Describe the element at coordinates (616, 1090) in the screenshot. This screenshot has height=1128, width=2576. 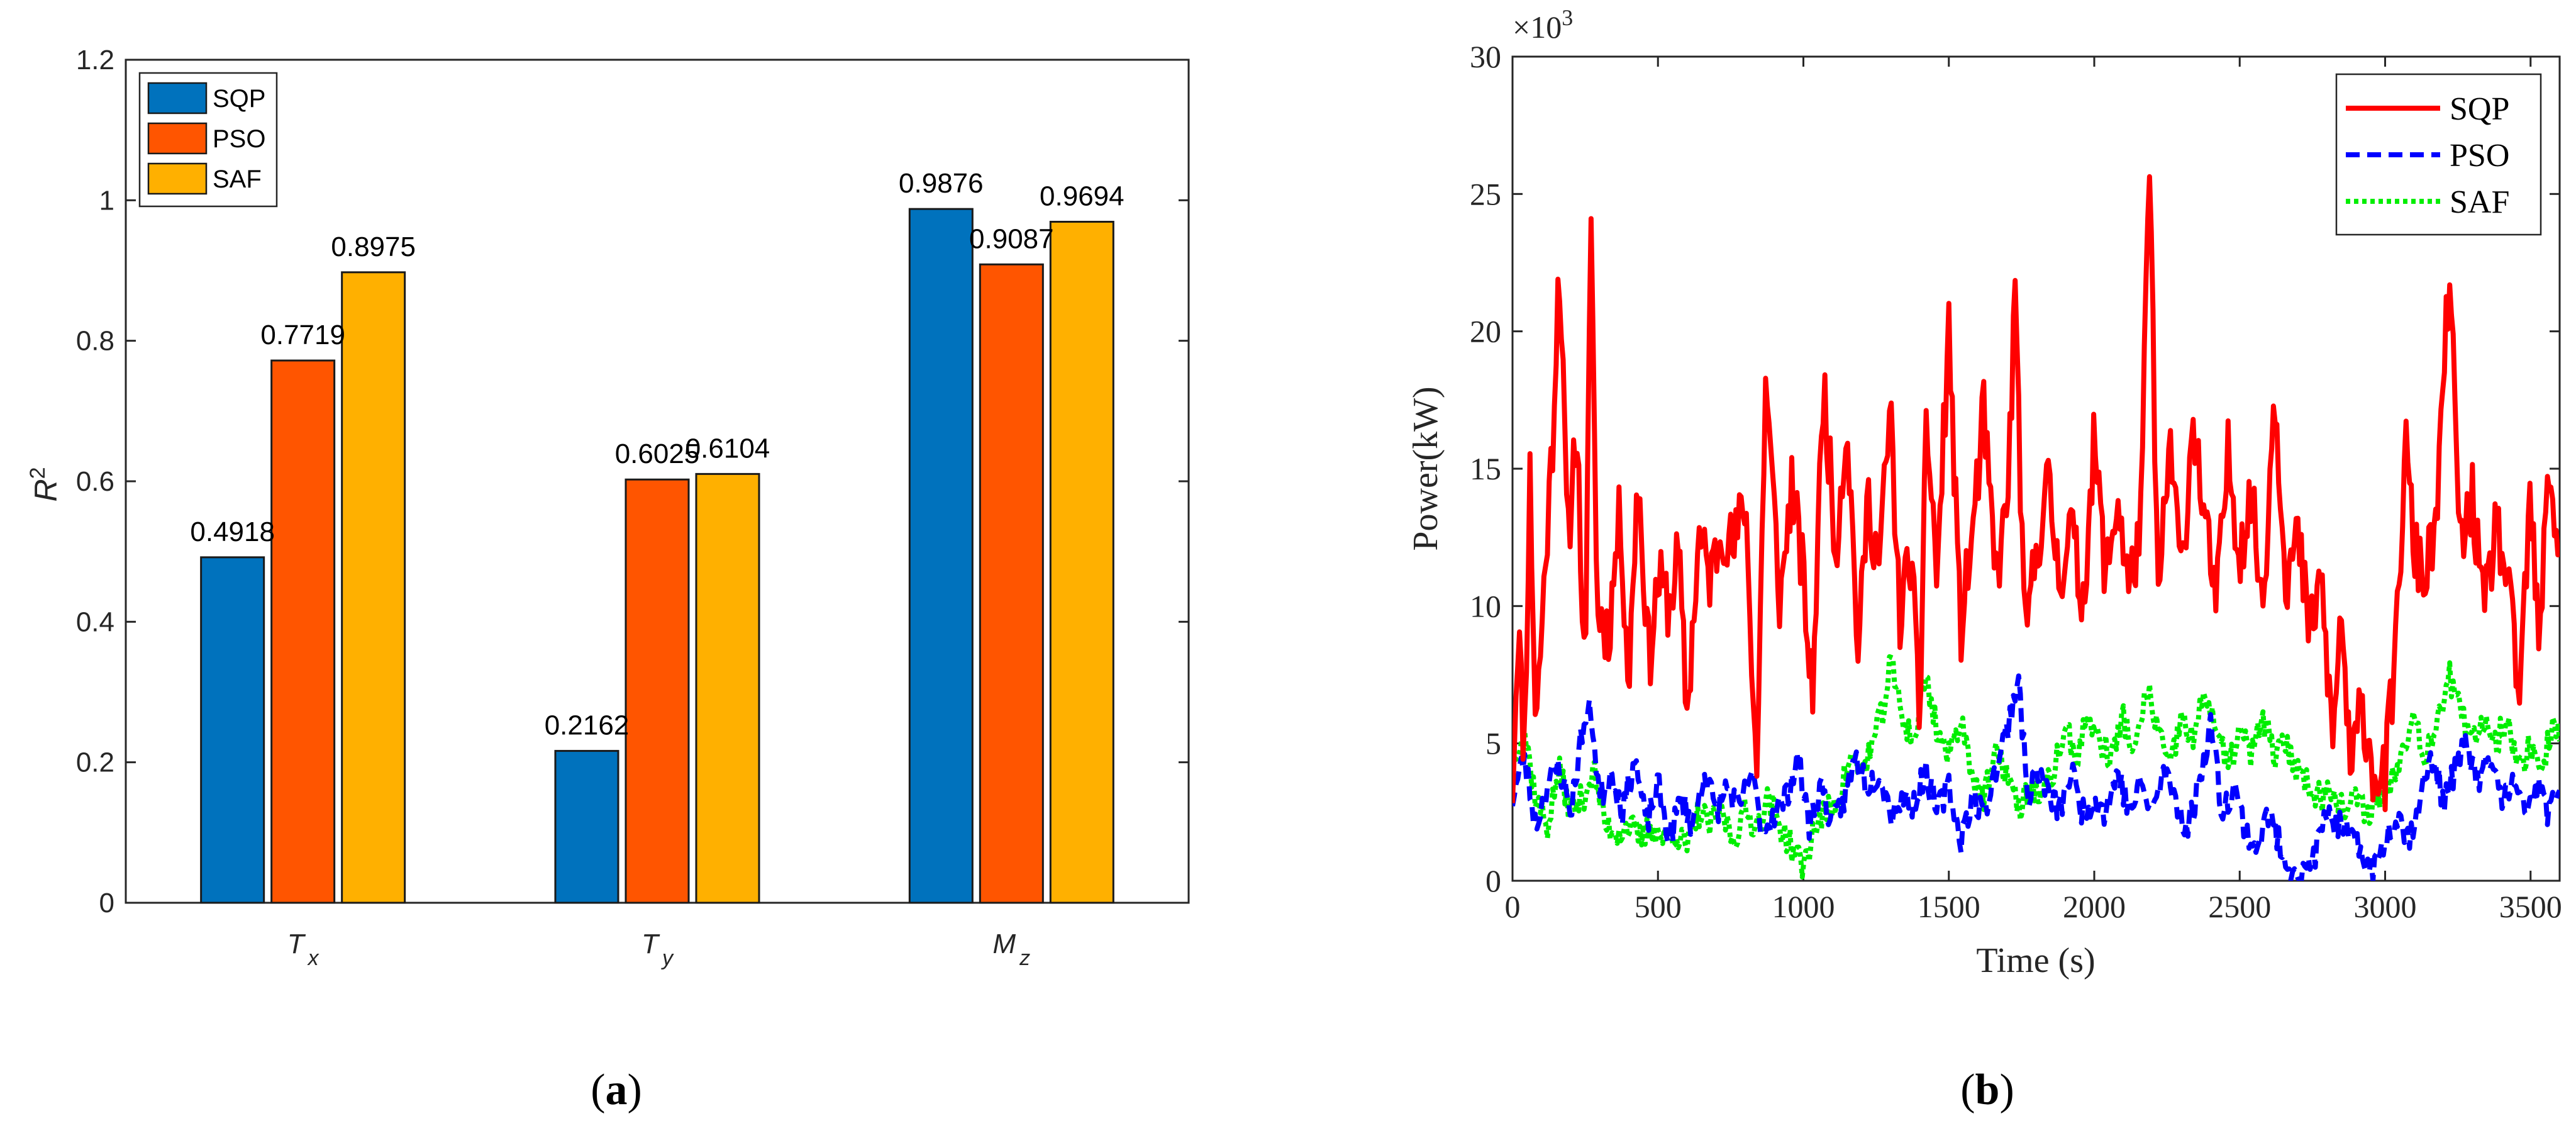
I see `panel-a-caption: (a)` at that location.